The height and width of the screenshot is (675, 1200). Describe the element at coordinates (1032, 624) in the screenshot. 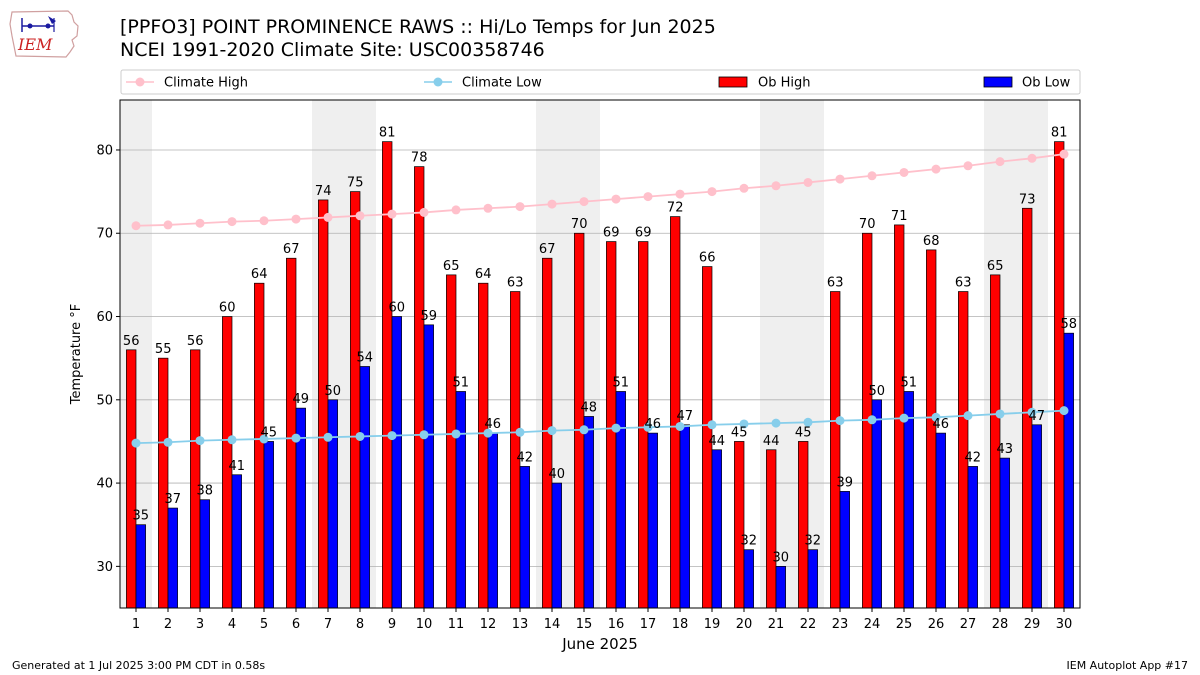

I see `x-tick-label-29: 29` at that location.